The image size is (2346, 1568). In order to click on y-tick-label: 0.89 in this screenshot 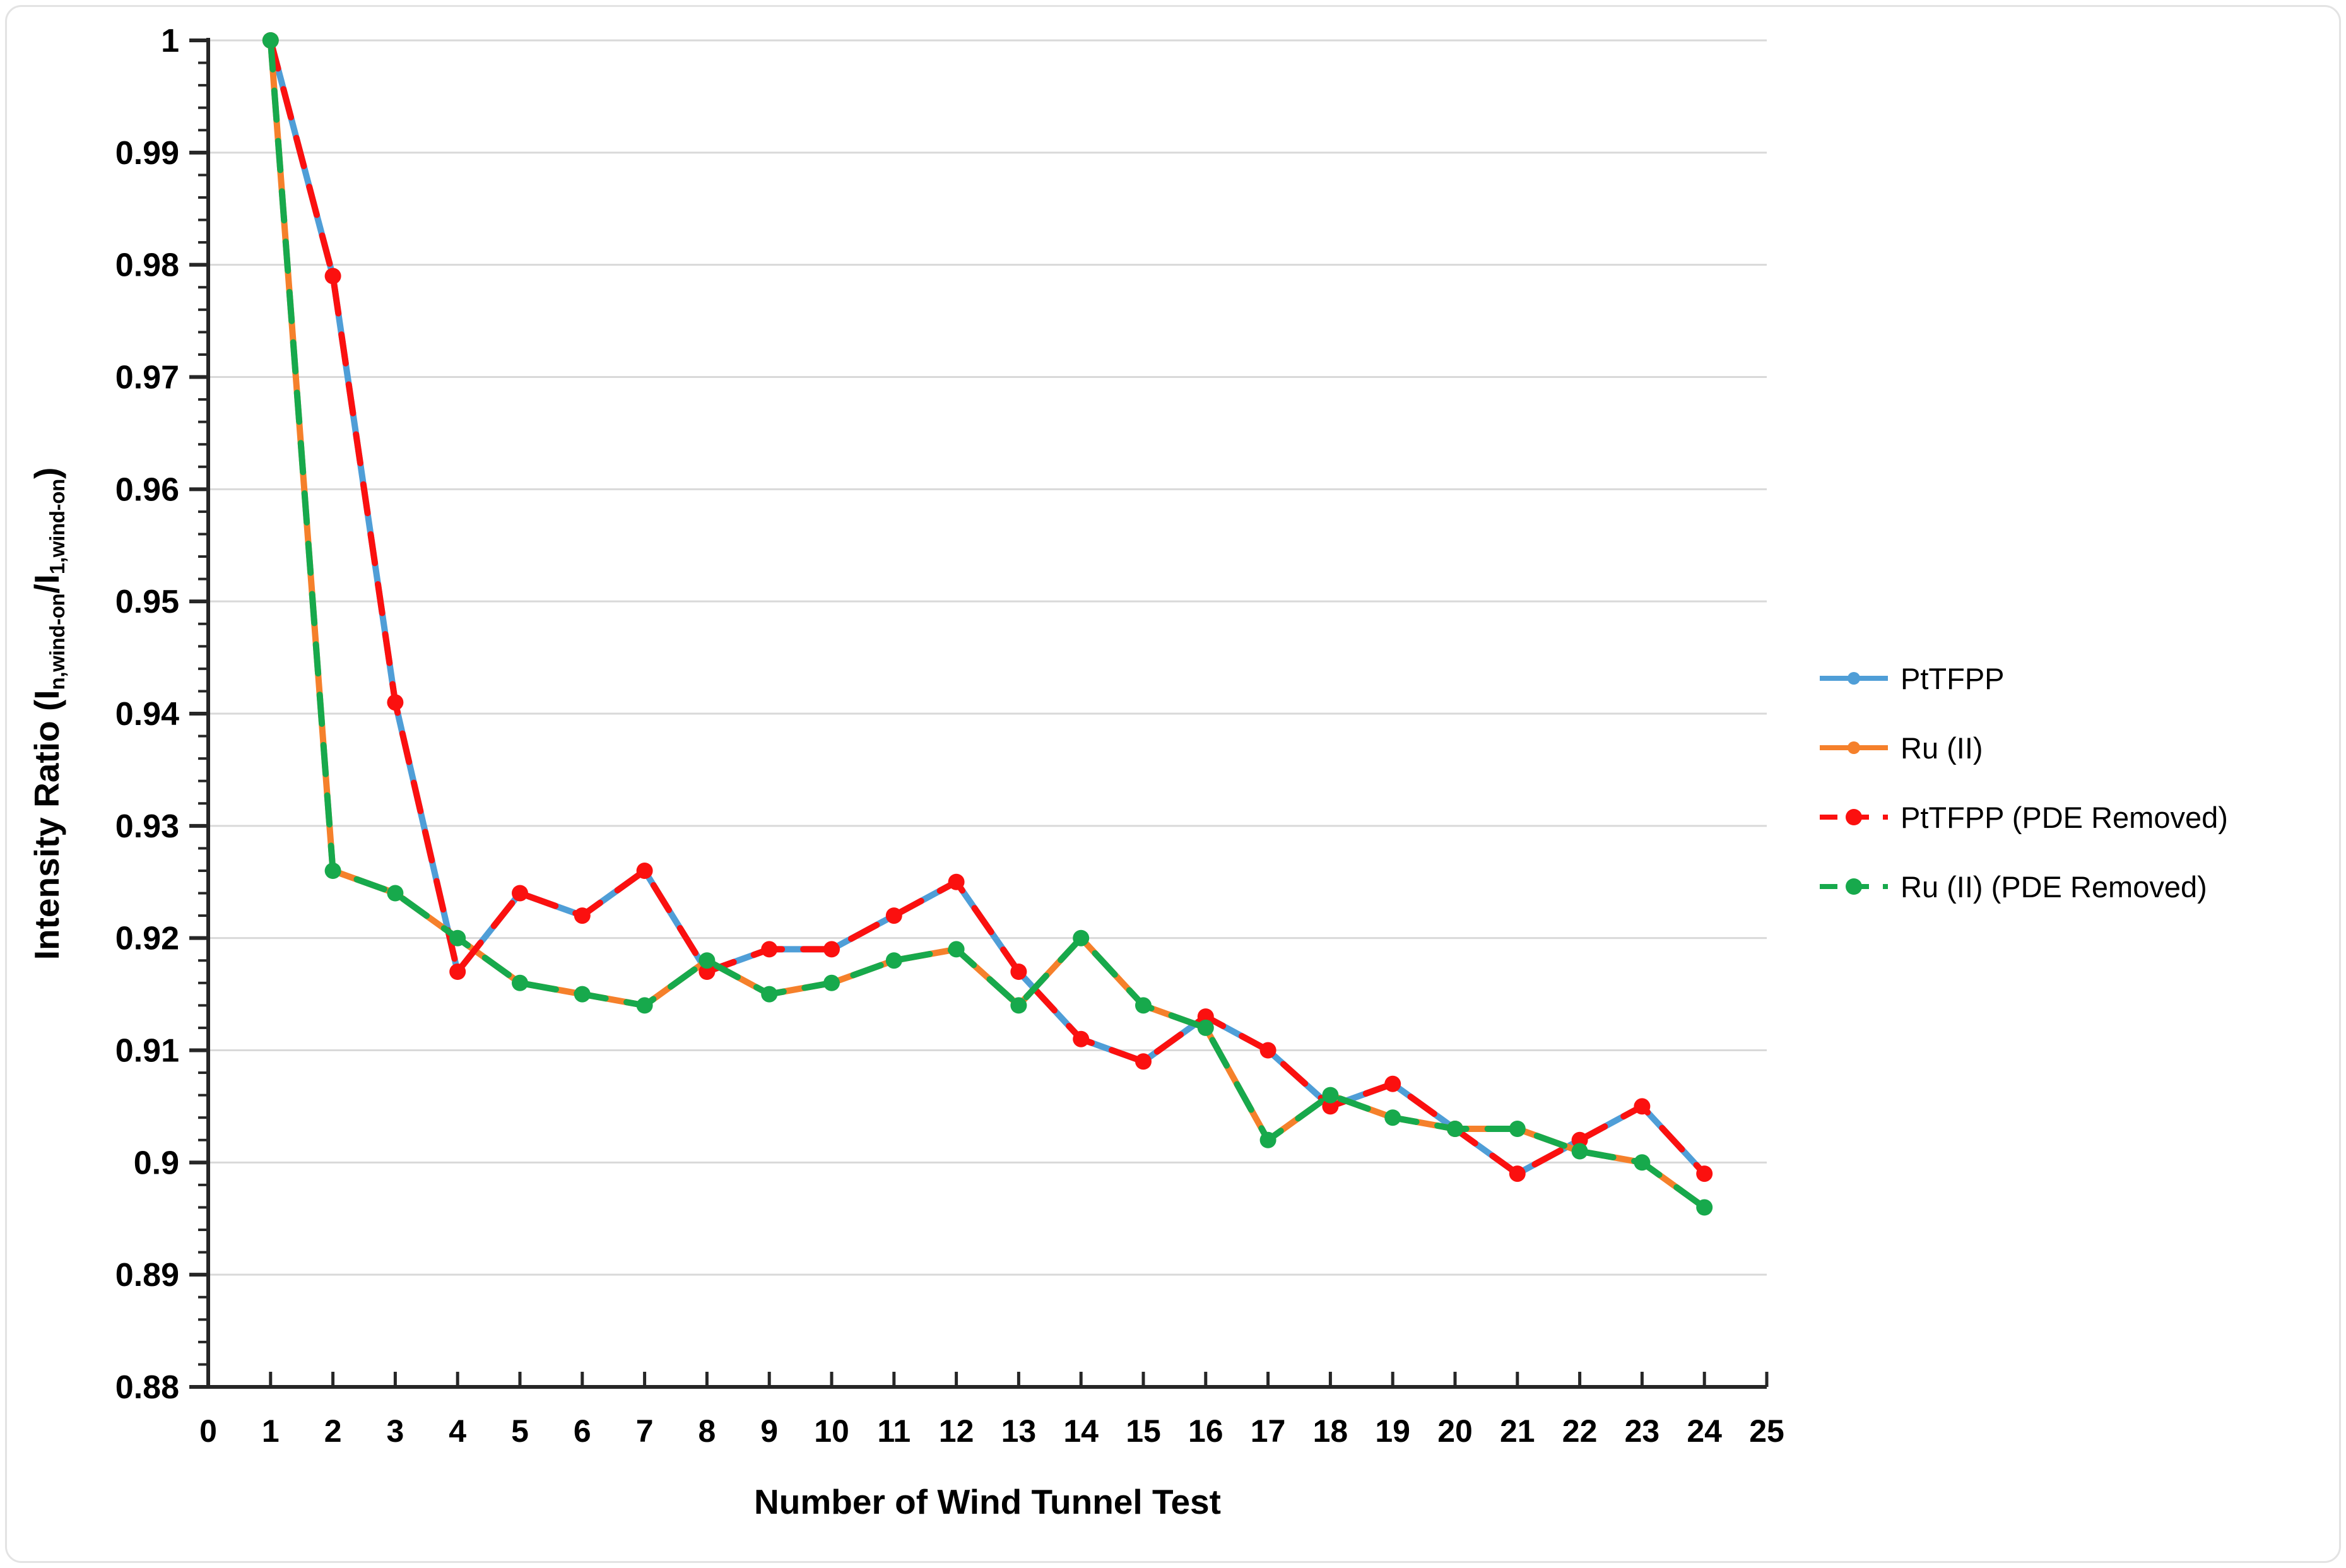, I will do `click(147, 1275)`.